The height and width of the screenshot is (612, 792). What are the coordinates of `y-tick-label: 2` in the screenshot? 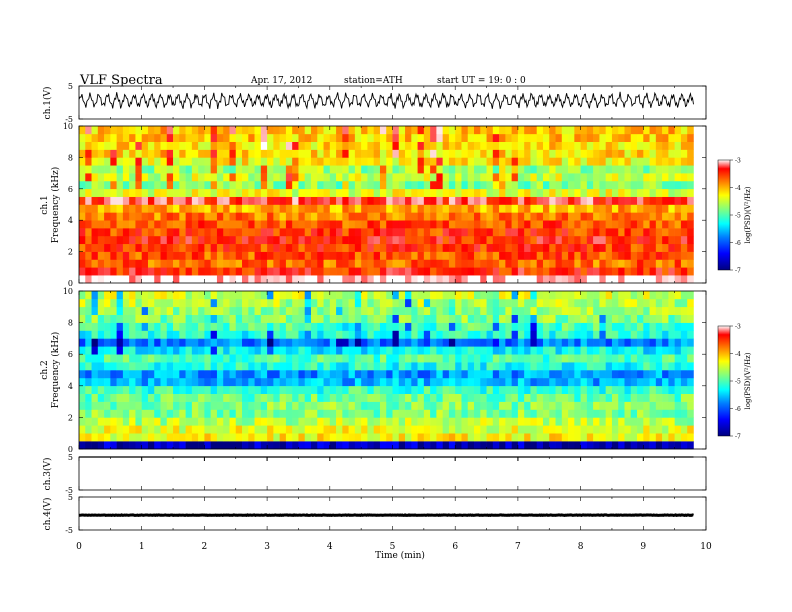 It's located at (70, 417).